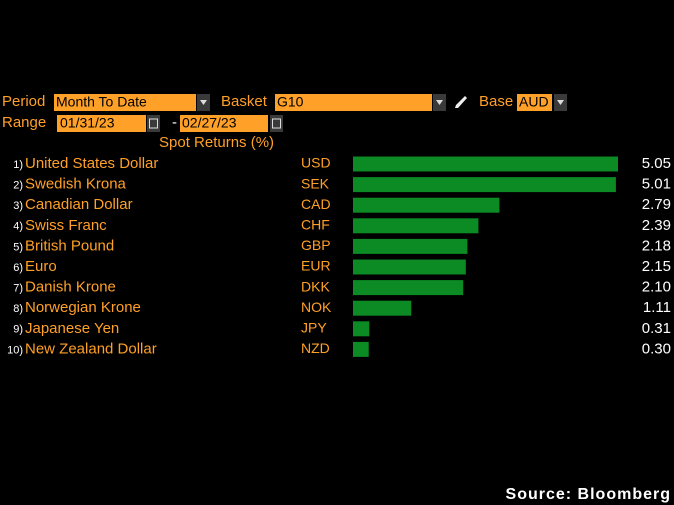 This screenshot has width=674, height=505. What do you see at coordinates (18, 227) in the screenshot?
I see `rank: 4)` at bounding box center [18, 227].